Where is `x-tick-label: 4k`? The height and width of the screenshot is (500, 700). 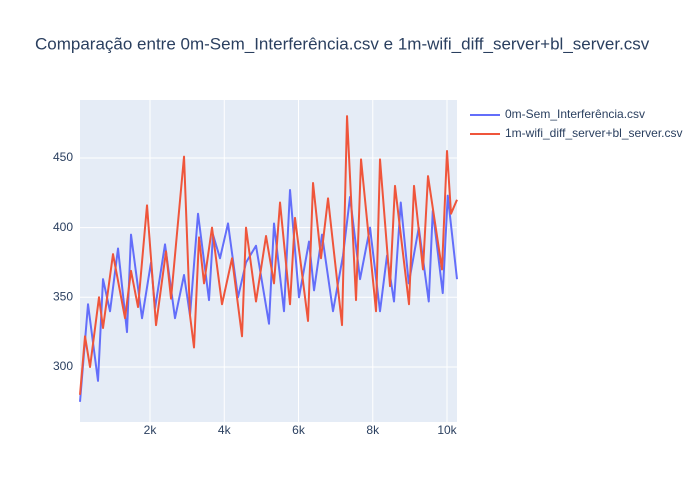 x-tick-label: 4k is located at coordinates (225, 430).